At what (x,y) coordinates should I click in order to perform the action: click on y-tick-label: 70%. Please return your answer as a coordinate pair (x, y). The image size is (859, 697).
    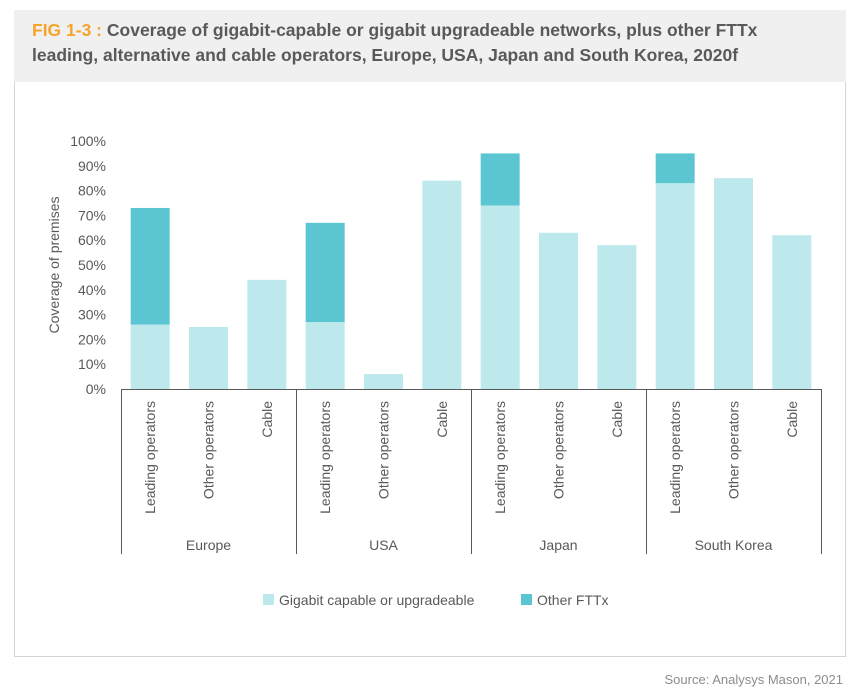
    Looking at the image, I should click on (92, 215).